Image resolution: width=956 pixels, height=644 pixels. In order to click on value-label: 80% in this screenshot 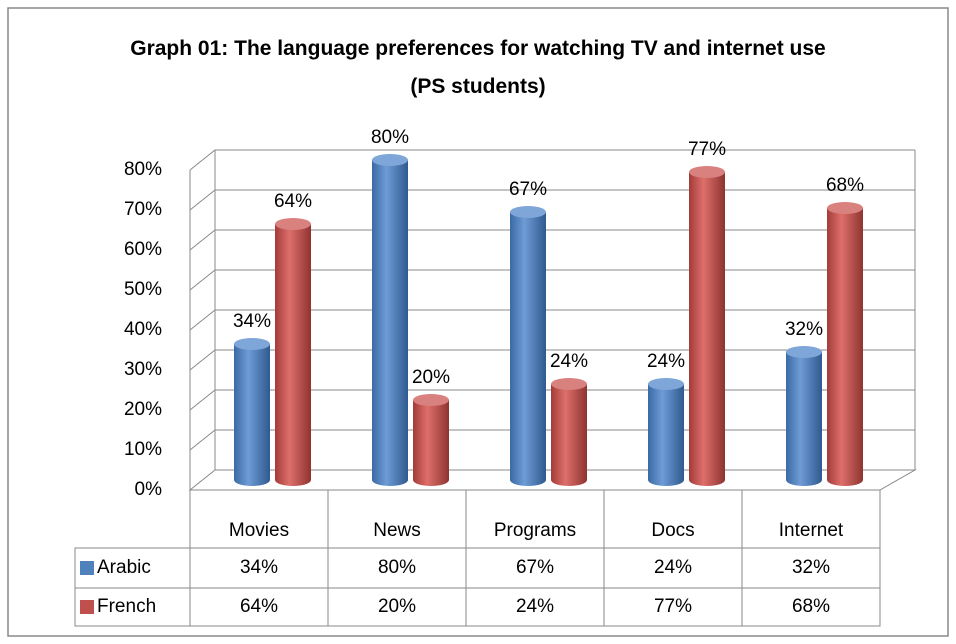, I will do `click(390, 137)`.